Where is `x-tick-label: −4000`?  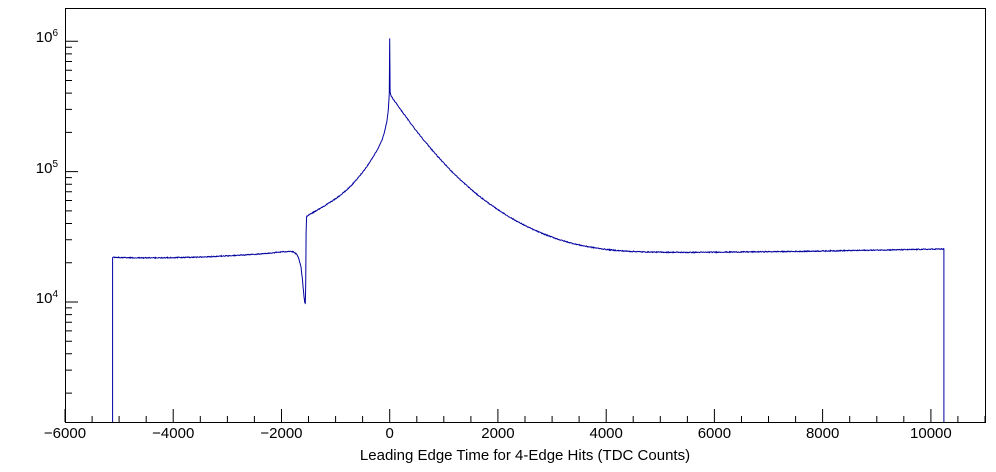 x-tick-label: −4000 is located at coordinates (173, 433).